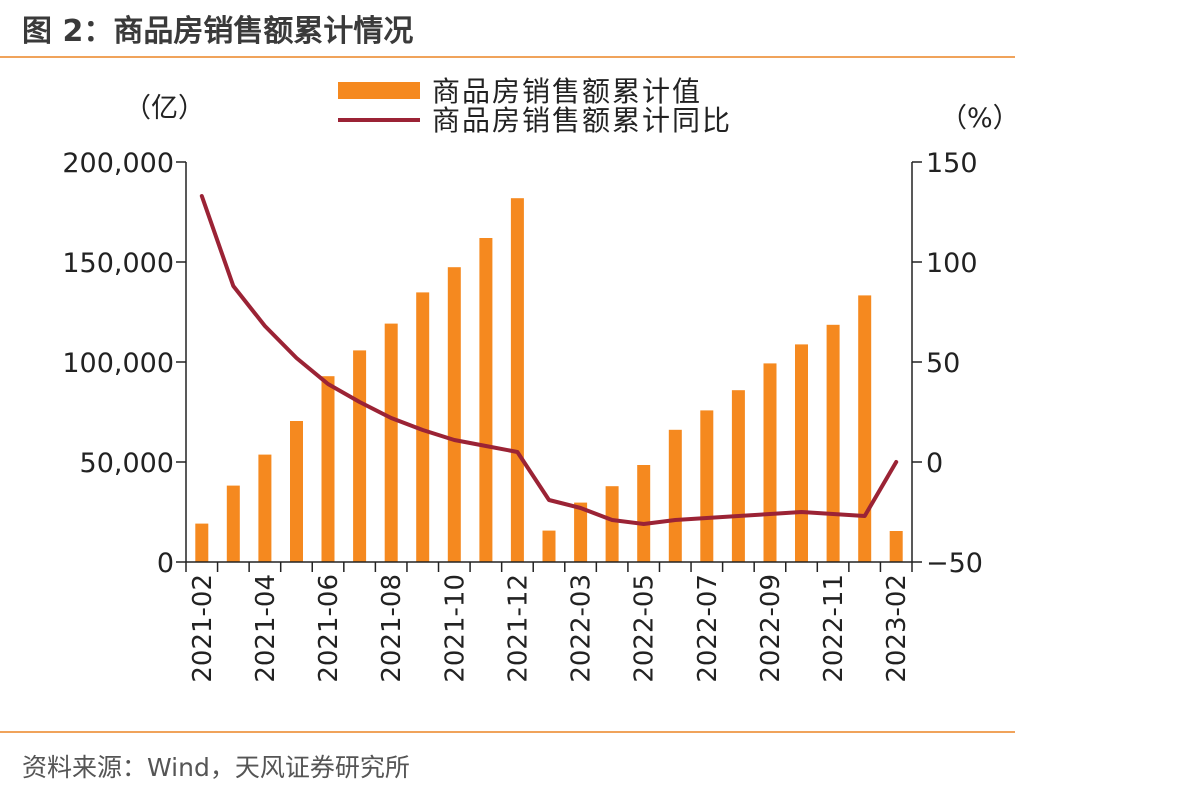 This screenshot has height=795, width=1204. I want to click on right-tick-label: −50, so click(954, 563).